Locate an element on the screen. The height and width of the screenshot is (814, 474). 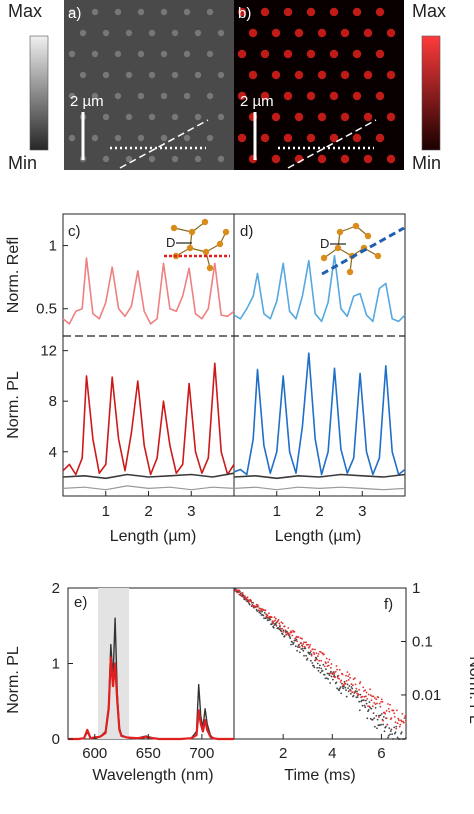
reflectance-map is located at coordinates (149, 85).